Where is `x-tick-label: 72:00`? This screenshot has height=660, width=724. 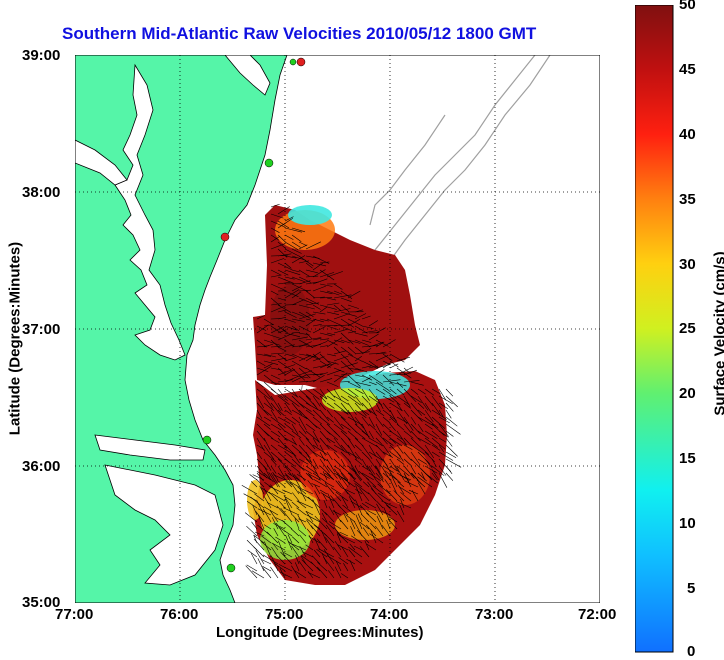
x-tick-label: 72:00 is located at coordinates (597, 614).